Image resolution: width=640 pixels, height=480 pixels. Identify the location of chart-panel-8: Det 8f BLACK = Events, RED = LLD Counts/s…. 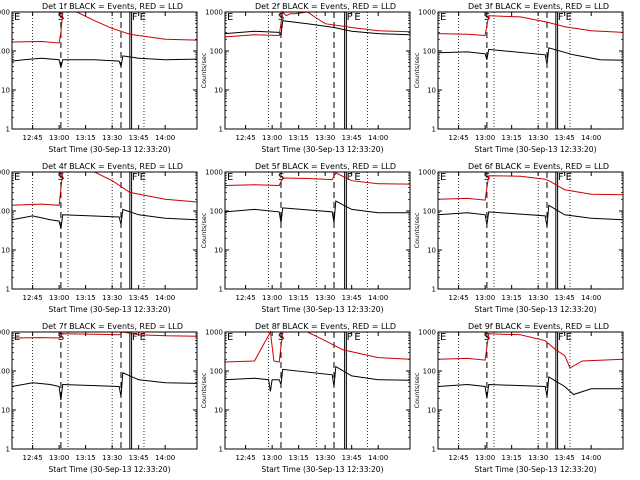
(305, 398).